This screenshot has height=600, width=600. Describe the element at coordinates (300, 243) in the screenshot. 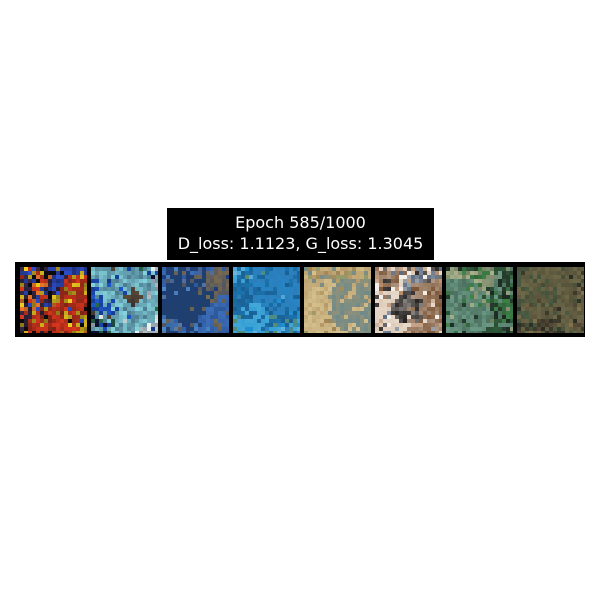

I see `loss-label: D_loss: 1.1123, G_loss: 1.3045` at that location.